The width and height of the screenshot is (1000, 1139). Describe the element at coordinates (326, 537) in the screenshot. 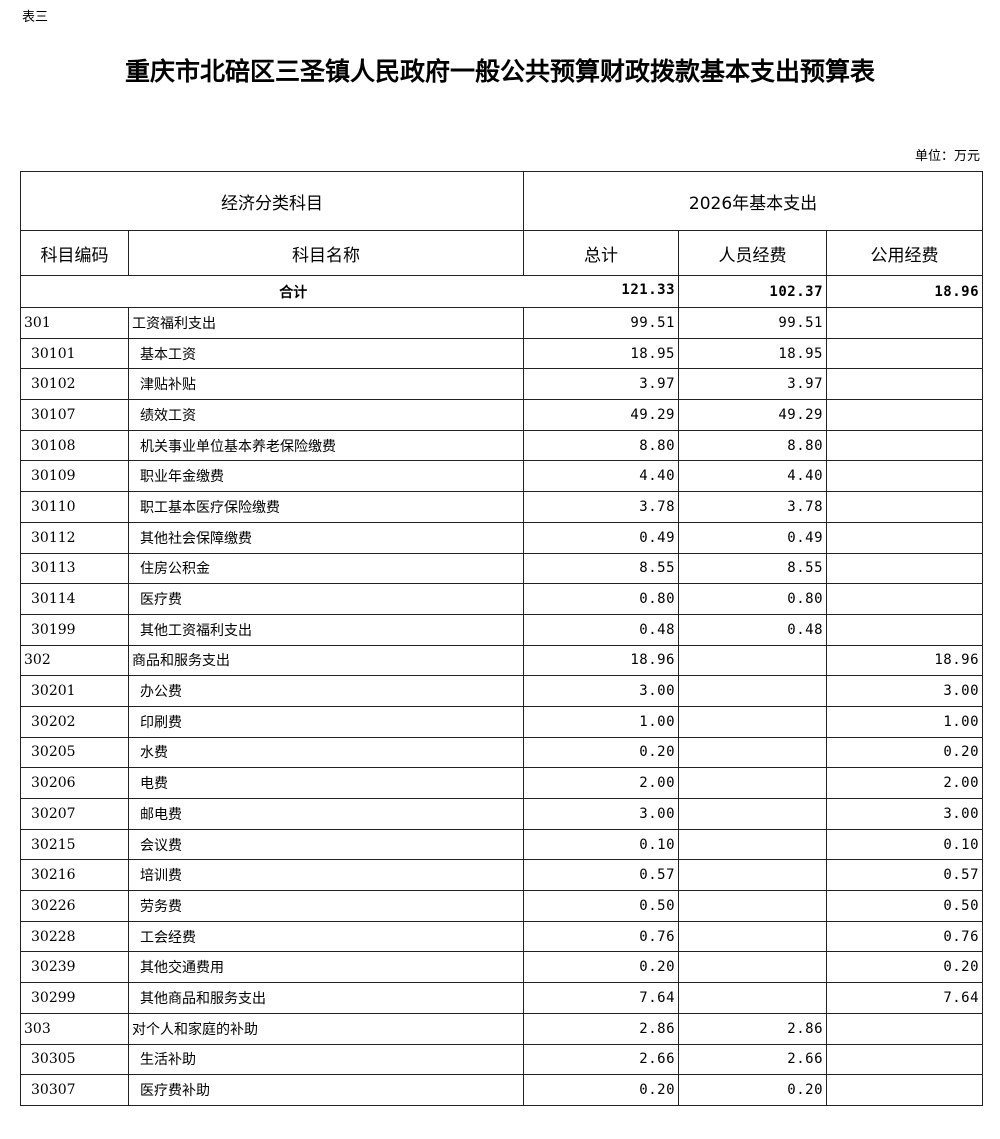

I see `cell-name: 其他社会保障缴费` at that location.